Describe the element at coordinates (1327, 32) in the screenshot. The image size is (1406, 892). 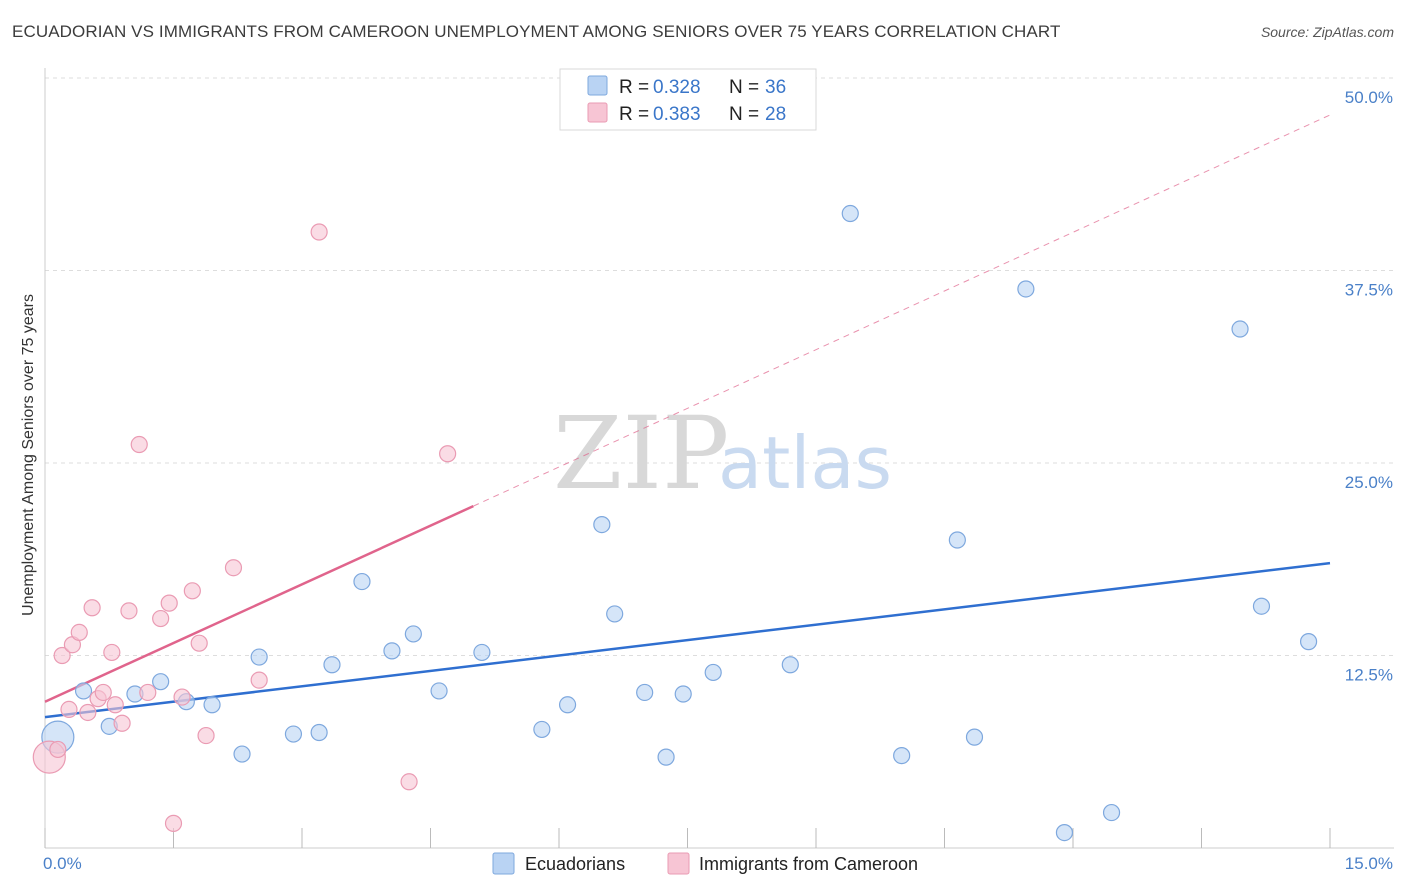
I see `source-credit: Source: ZipAtlas.com` at that location.